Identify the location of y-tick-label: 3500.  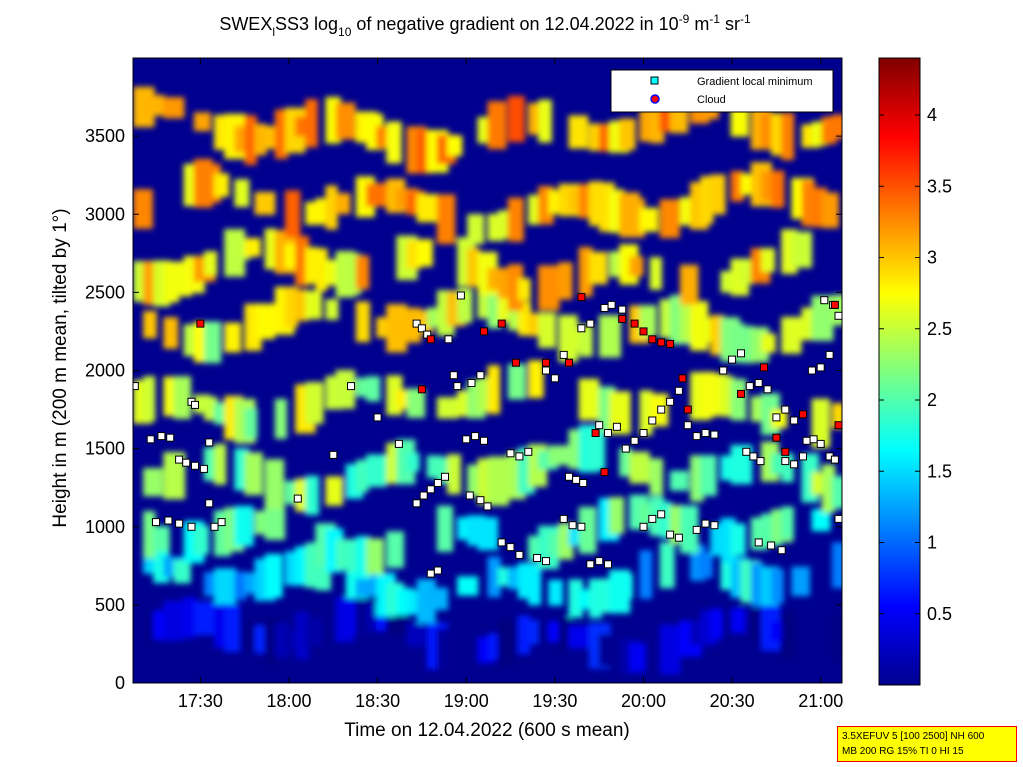
(105, 136).